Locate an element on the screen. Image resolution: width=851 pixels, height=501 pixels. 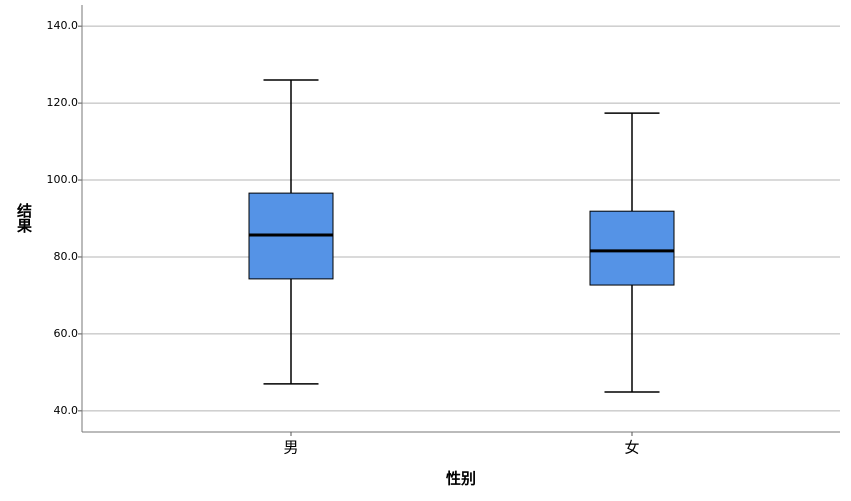
y-tick-label: 100.0 is located at coordinates (63, 179).